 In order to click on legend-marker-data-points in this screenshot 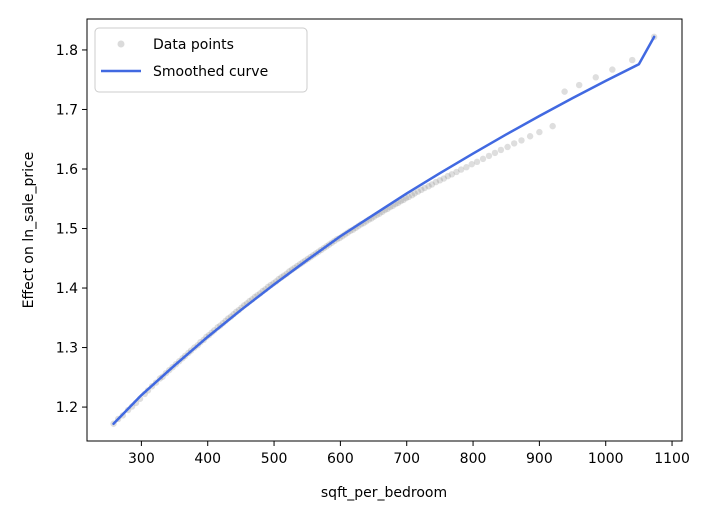, I will do `click(121, 44)`.